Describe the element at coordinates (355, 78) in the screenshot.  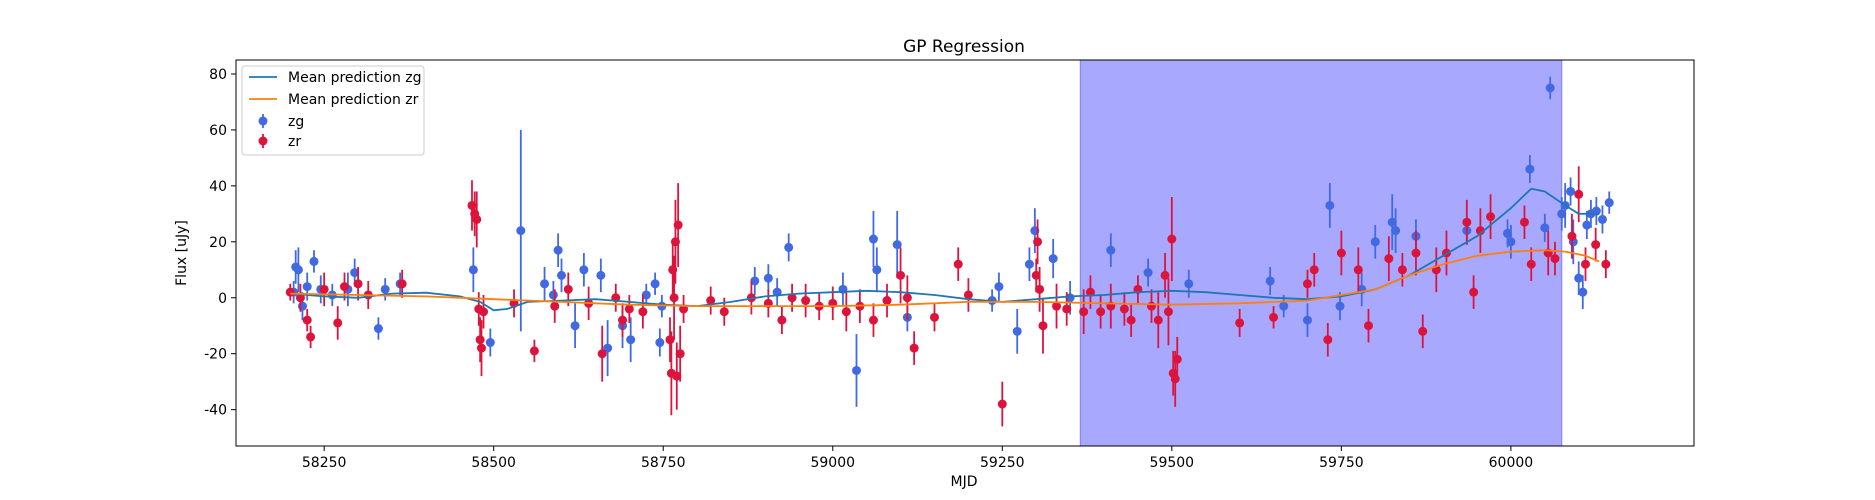
I see `legend-label-mean-prediction-zg: Mean prediction zg` at that location.